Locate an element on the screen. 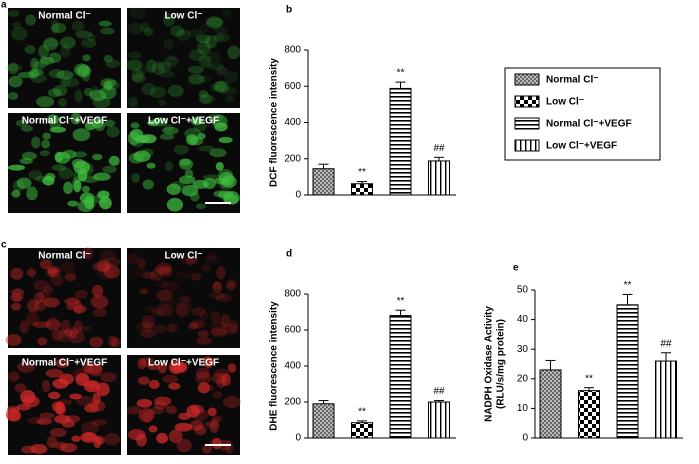 This screenshot has width=699, height=464. y-tick-label: 20 is located at coordinates (523, 378).